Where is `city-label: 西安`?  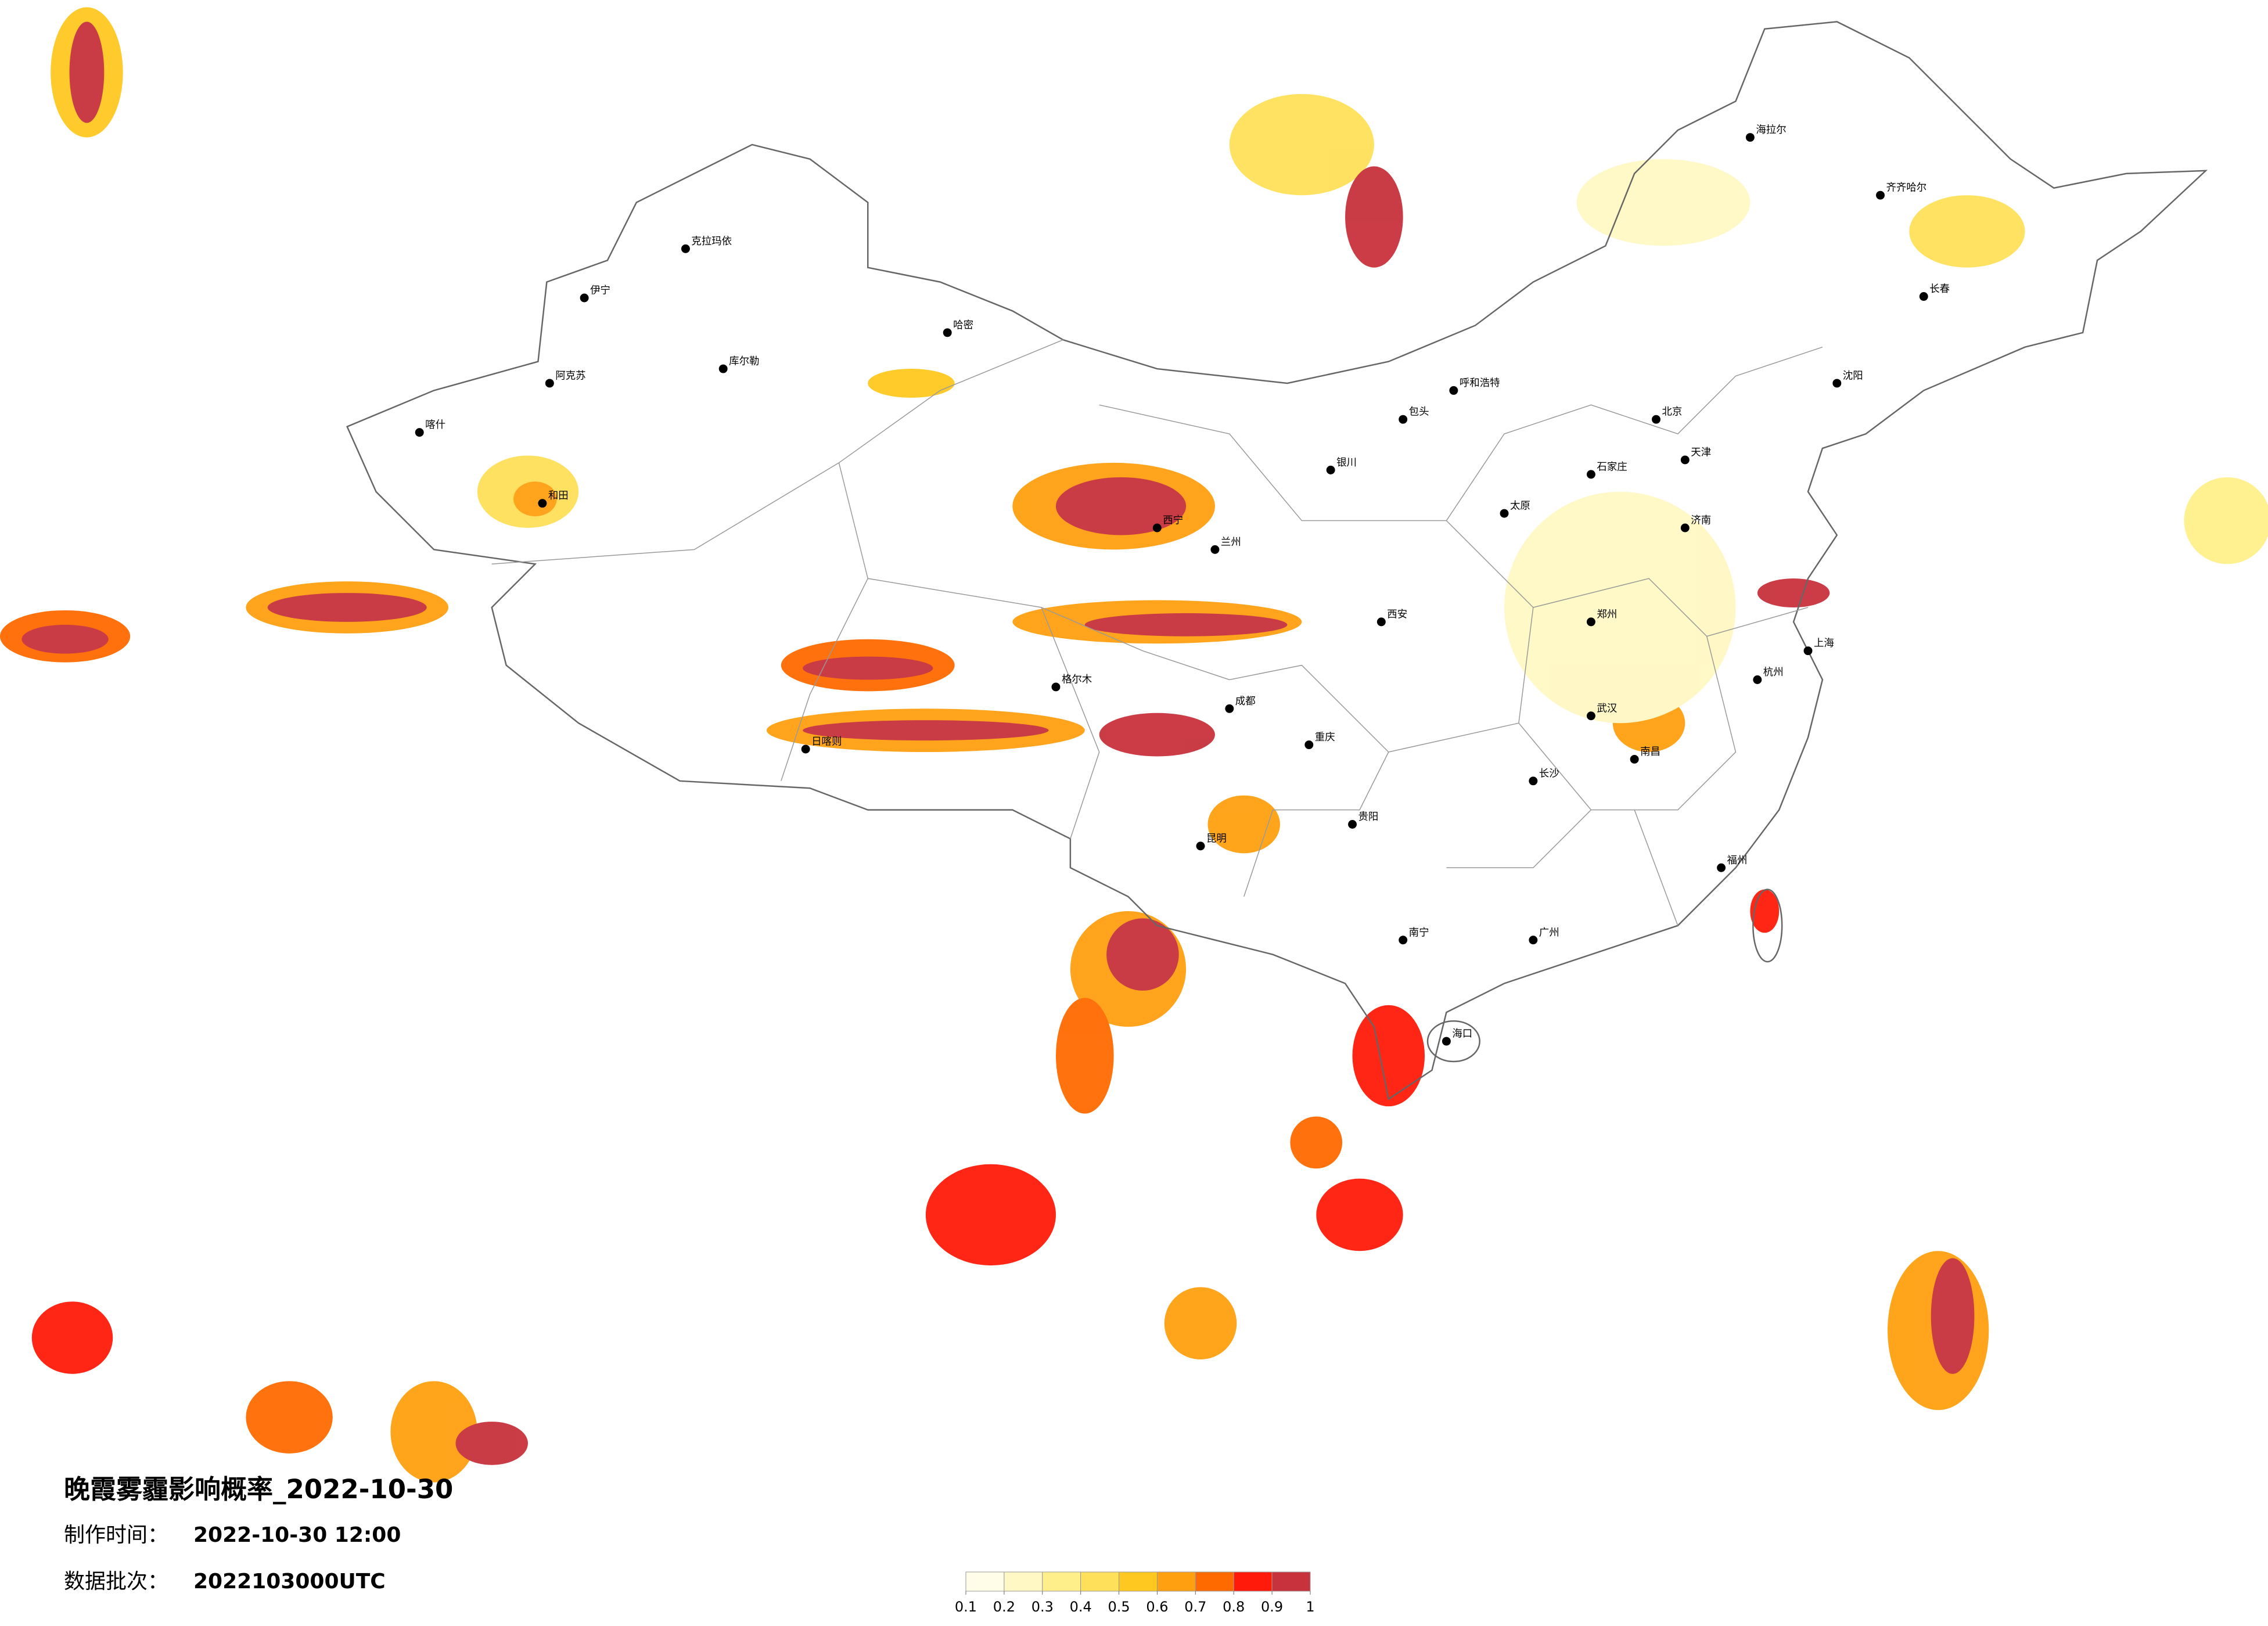
city-label: 西安 is located at coordinates (1397, 614).